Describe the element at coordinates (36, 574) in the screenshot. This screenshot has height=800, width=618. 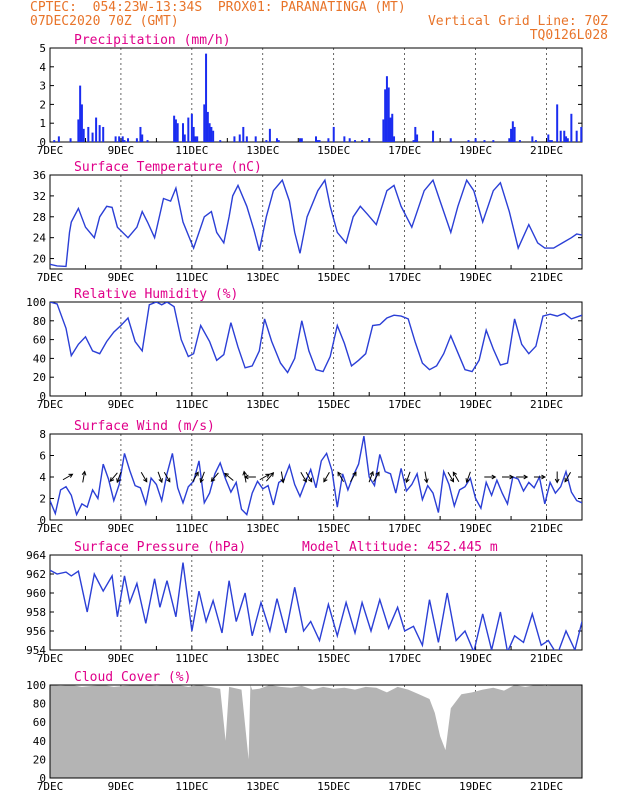
I see `pressure-y-tick-label: 962` at that location.